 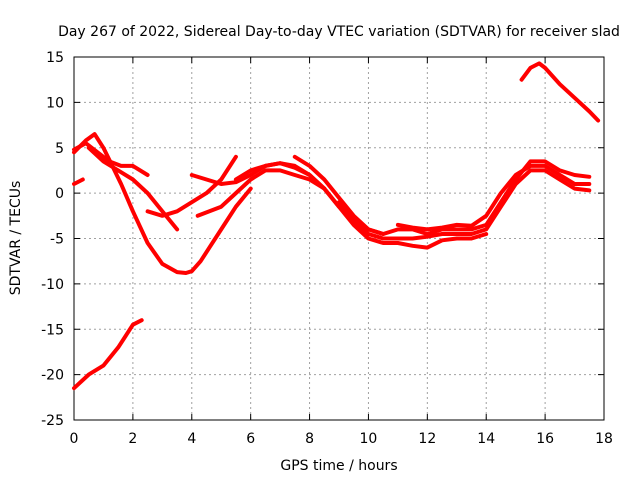 What do you see at coordinates (57, 240) in the screenshot?
I see `y-tick-label: -5` at bounding box center [57, 240].